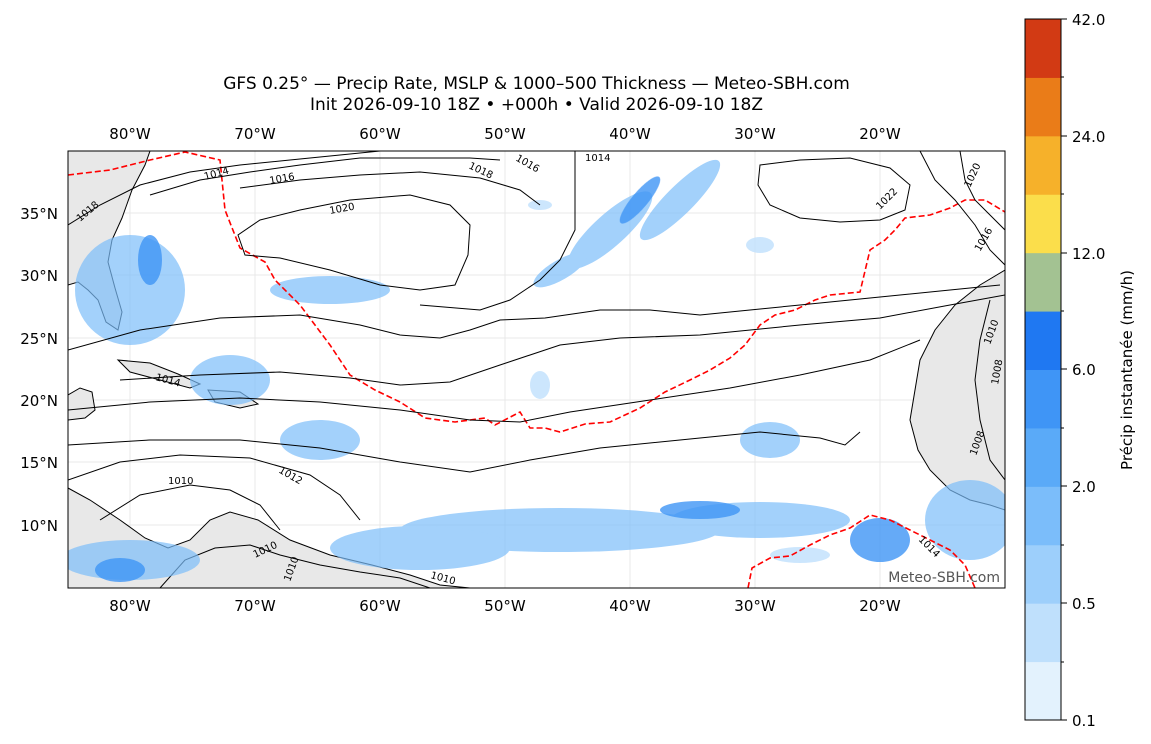  What do you see at coordinates (295, 566) in the screenshot?
I see `south-america-land` at bounding box center [295, 566].